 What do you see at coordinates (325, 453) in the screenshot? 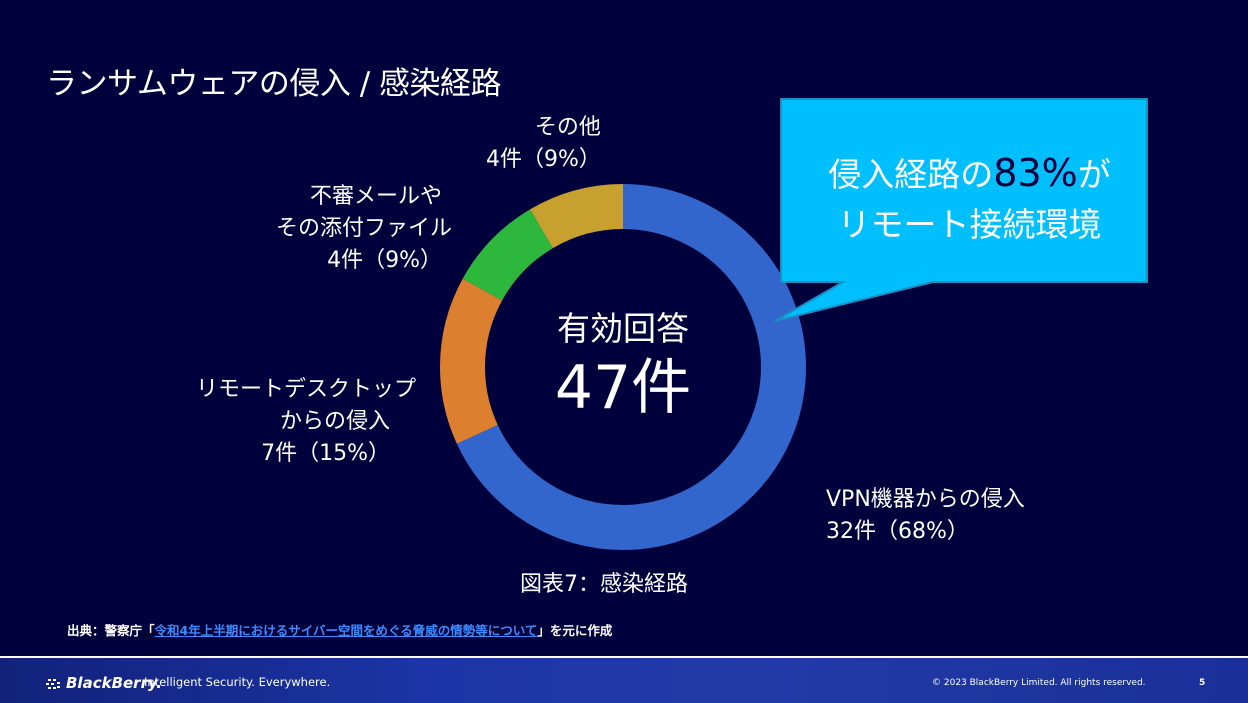
I see `label-rdp-value: 7件（15%）` at bounding box center [325, 453].